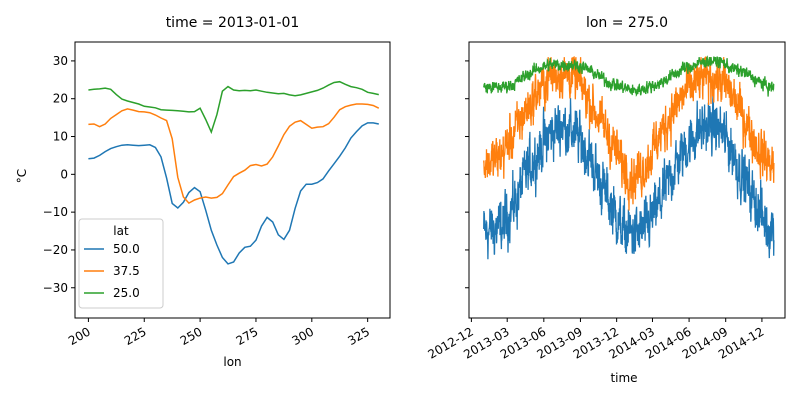 The width and height of the screenshot is (800, 400). I want to click on legend-label: 37.5, so click(126, 271).